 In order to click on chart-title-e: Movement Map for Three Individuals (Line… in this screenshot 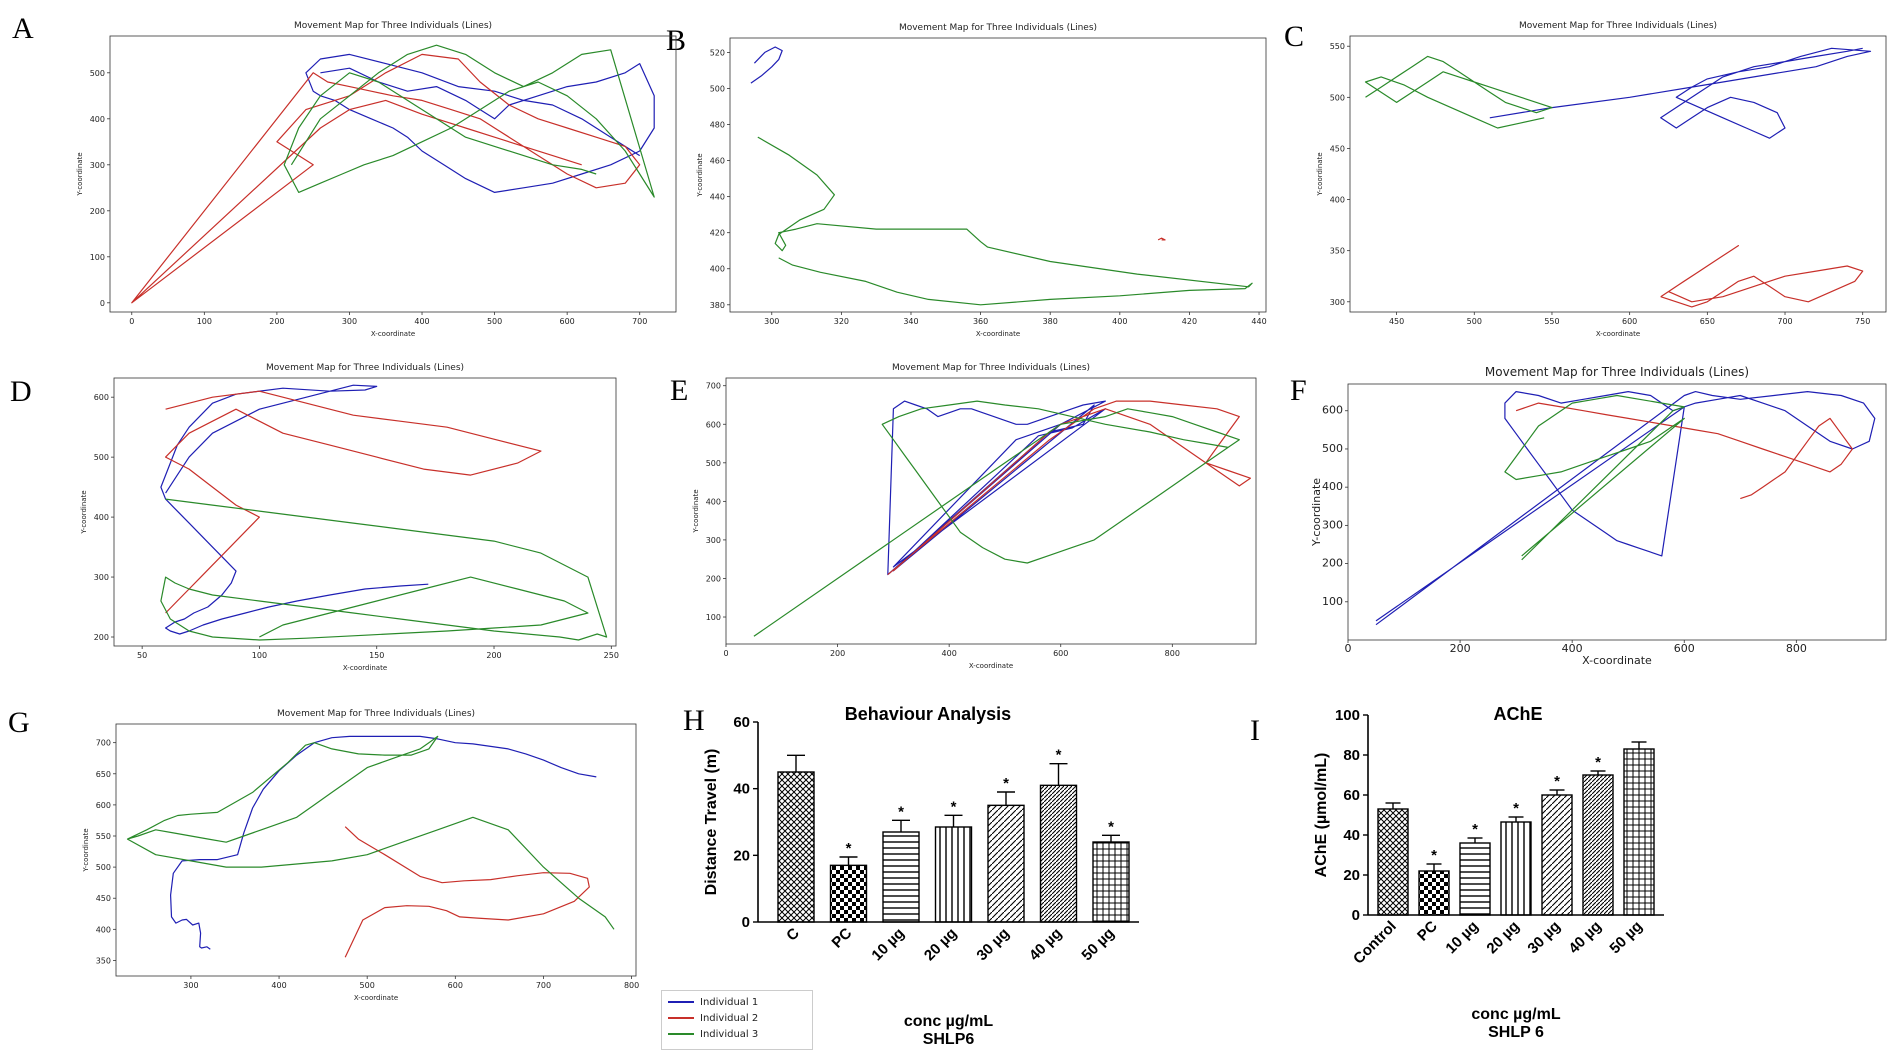, I will do `click(991, 368)`.